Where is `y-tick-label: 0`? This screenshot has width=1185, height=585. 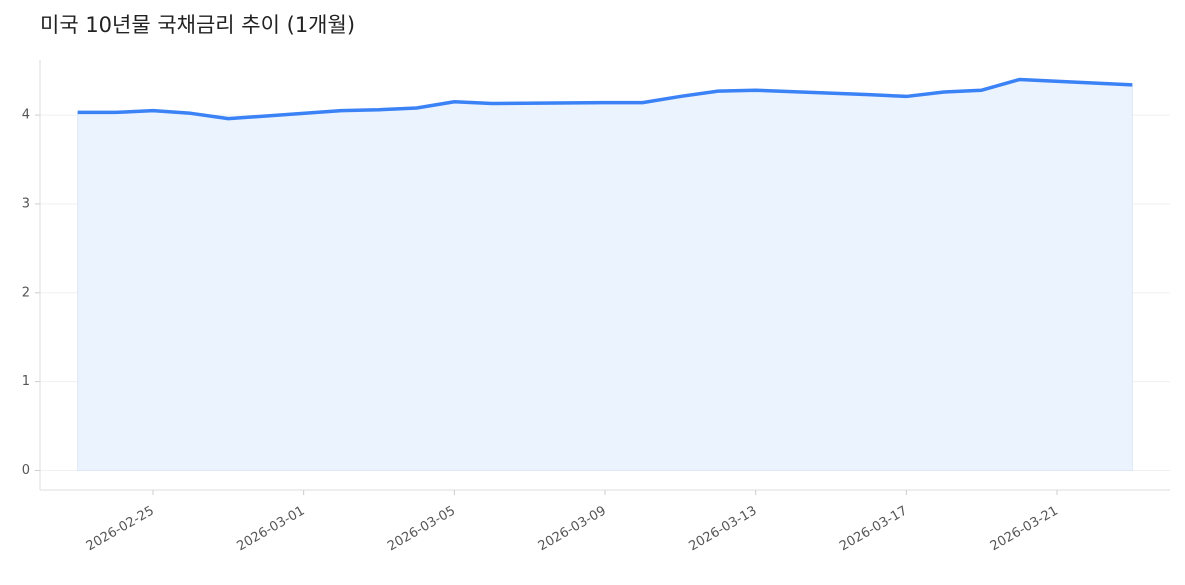
y-tick-label: 0 is located at coordinates (26, 470).